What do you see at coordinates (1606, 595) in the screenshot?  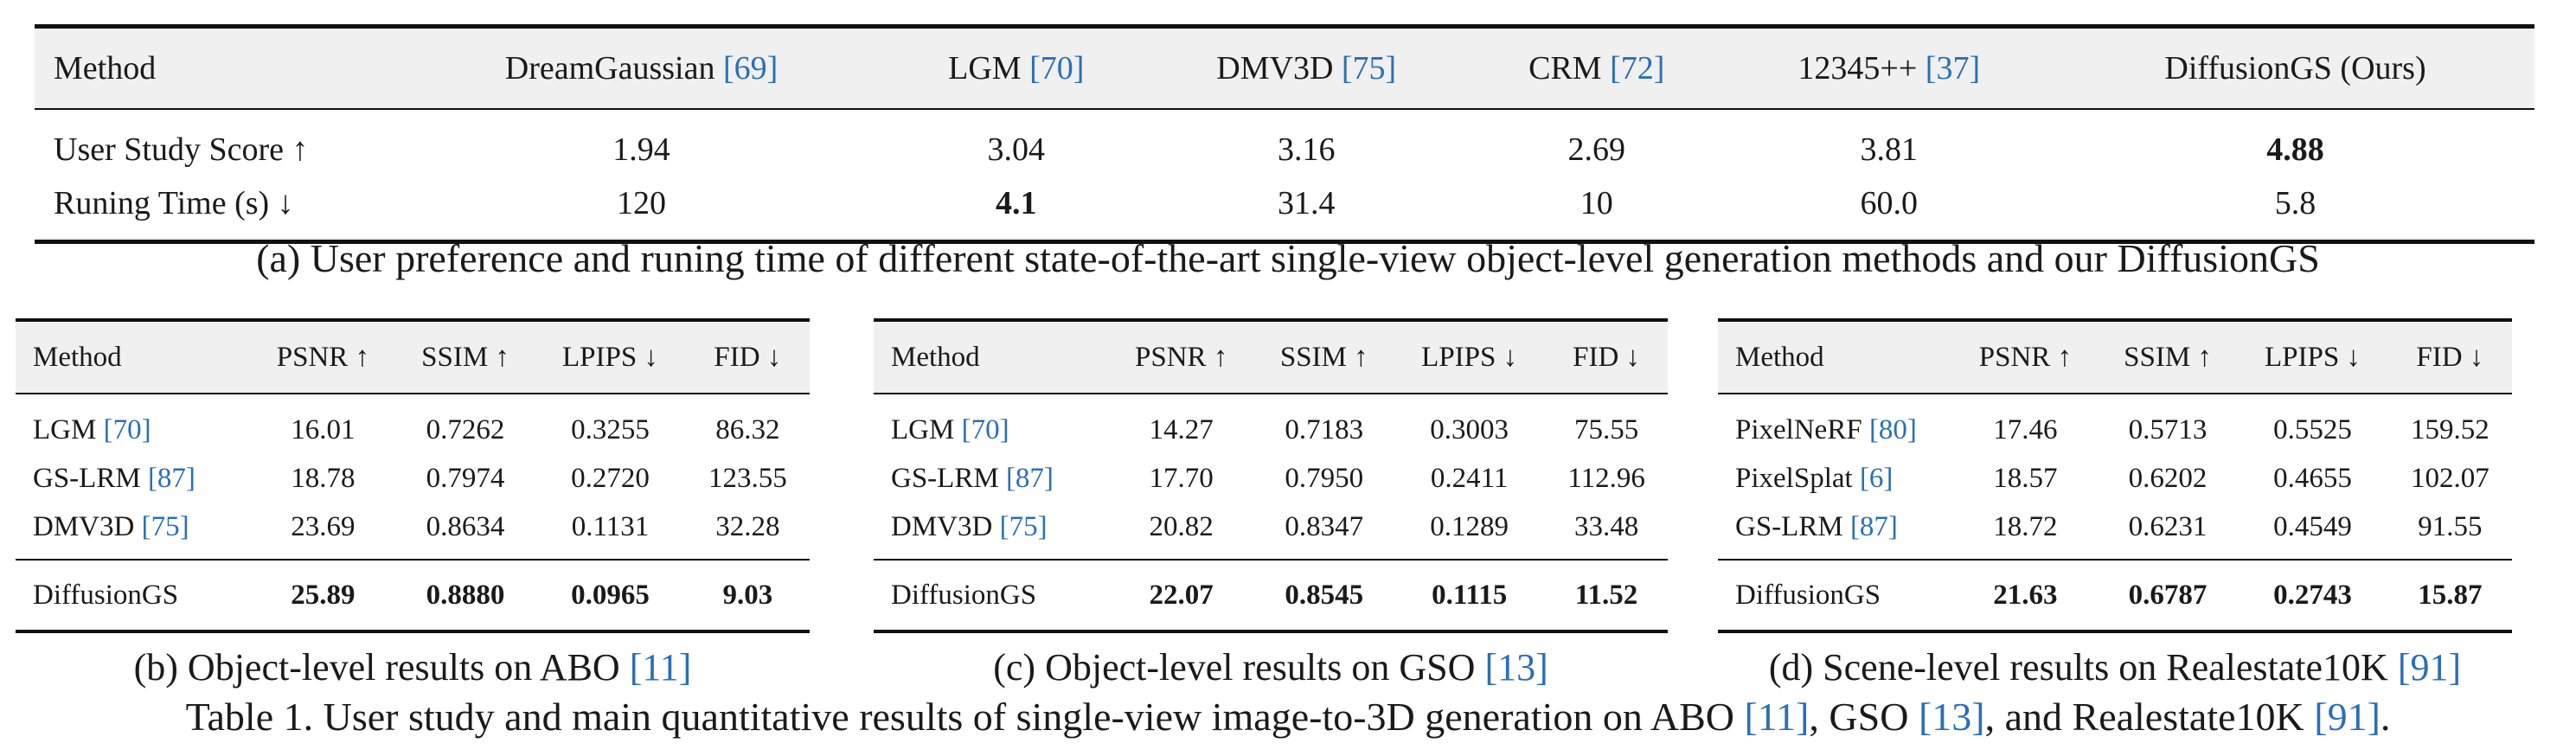 I see `table-cell-best: 11.52` at bounding box center [1606, 595].